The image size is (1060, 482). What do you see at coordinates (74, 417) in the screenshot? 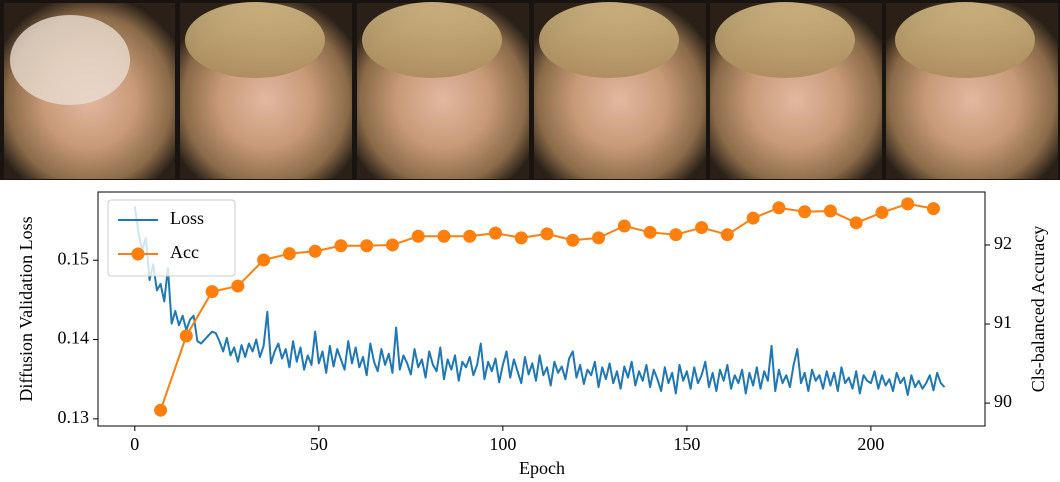
I see `y-tick-label: 0.13` at bounding box center [74, 417].